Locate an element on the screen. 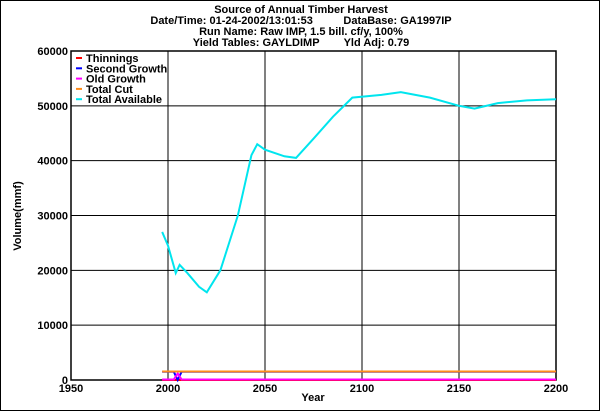 The height and width of the screenshot is (411, 600). subtitle-line-3: Yield Tables: GAYLDIMP Yld Adj: 0.79 is located at coordinates (301, 43).